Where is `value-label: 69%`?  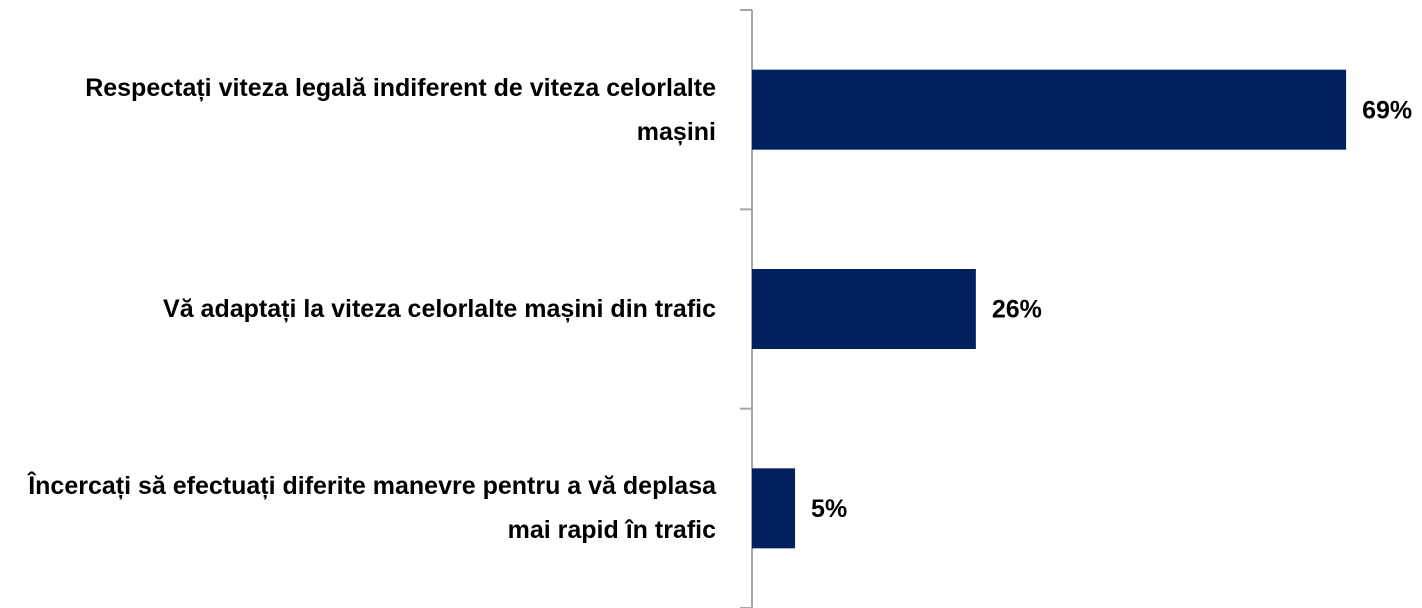 value-label: 69% is located at coordinates (1387, 110).